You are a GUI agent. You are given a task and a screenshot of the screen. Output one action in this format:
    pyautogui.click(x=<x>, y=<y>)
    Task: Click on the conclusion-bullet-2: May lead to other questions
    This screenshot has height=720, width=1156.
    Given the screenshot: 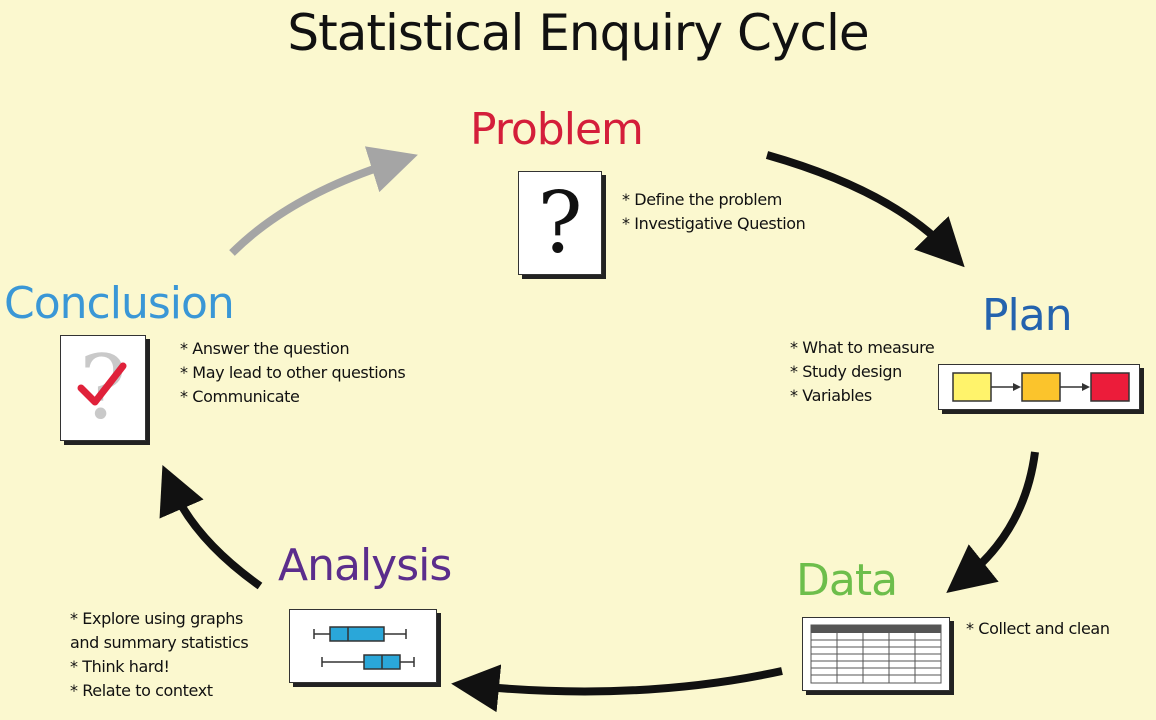 What is the action you would take?
    pyautogui.click(x=292, y=373)
    